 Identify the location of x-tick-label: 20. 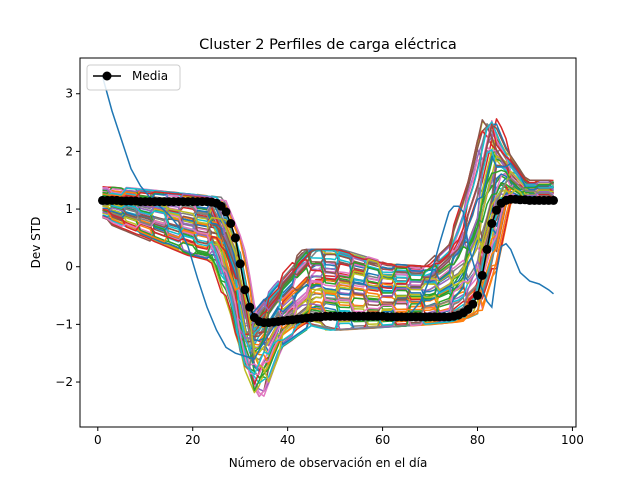
(192, 440).